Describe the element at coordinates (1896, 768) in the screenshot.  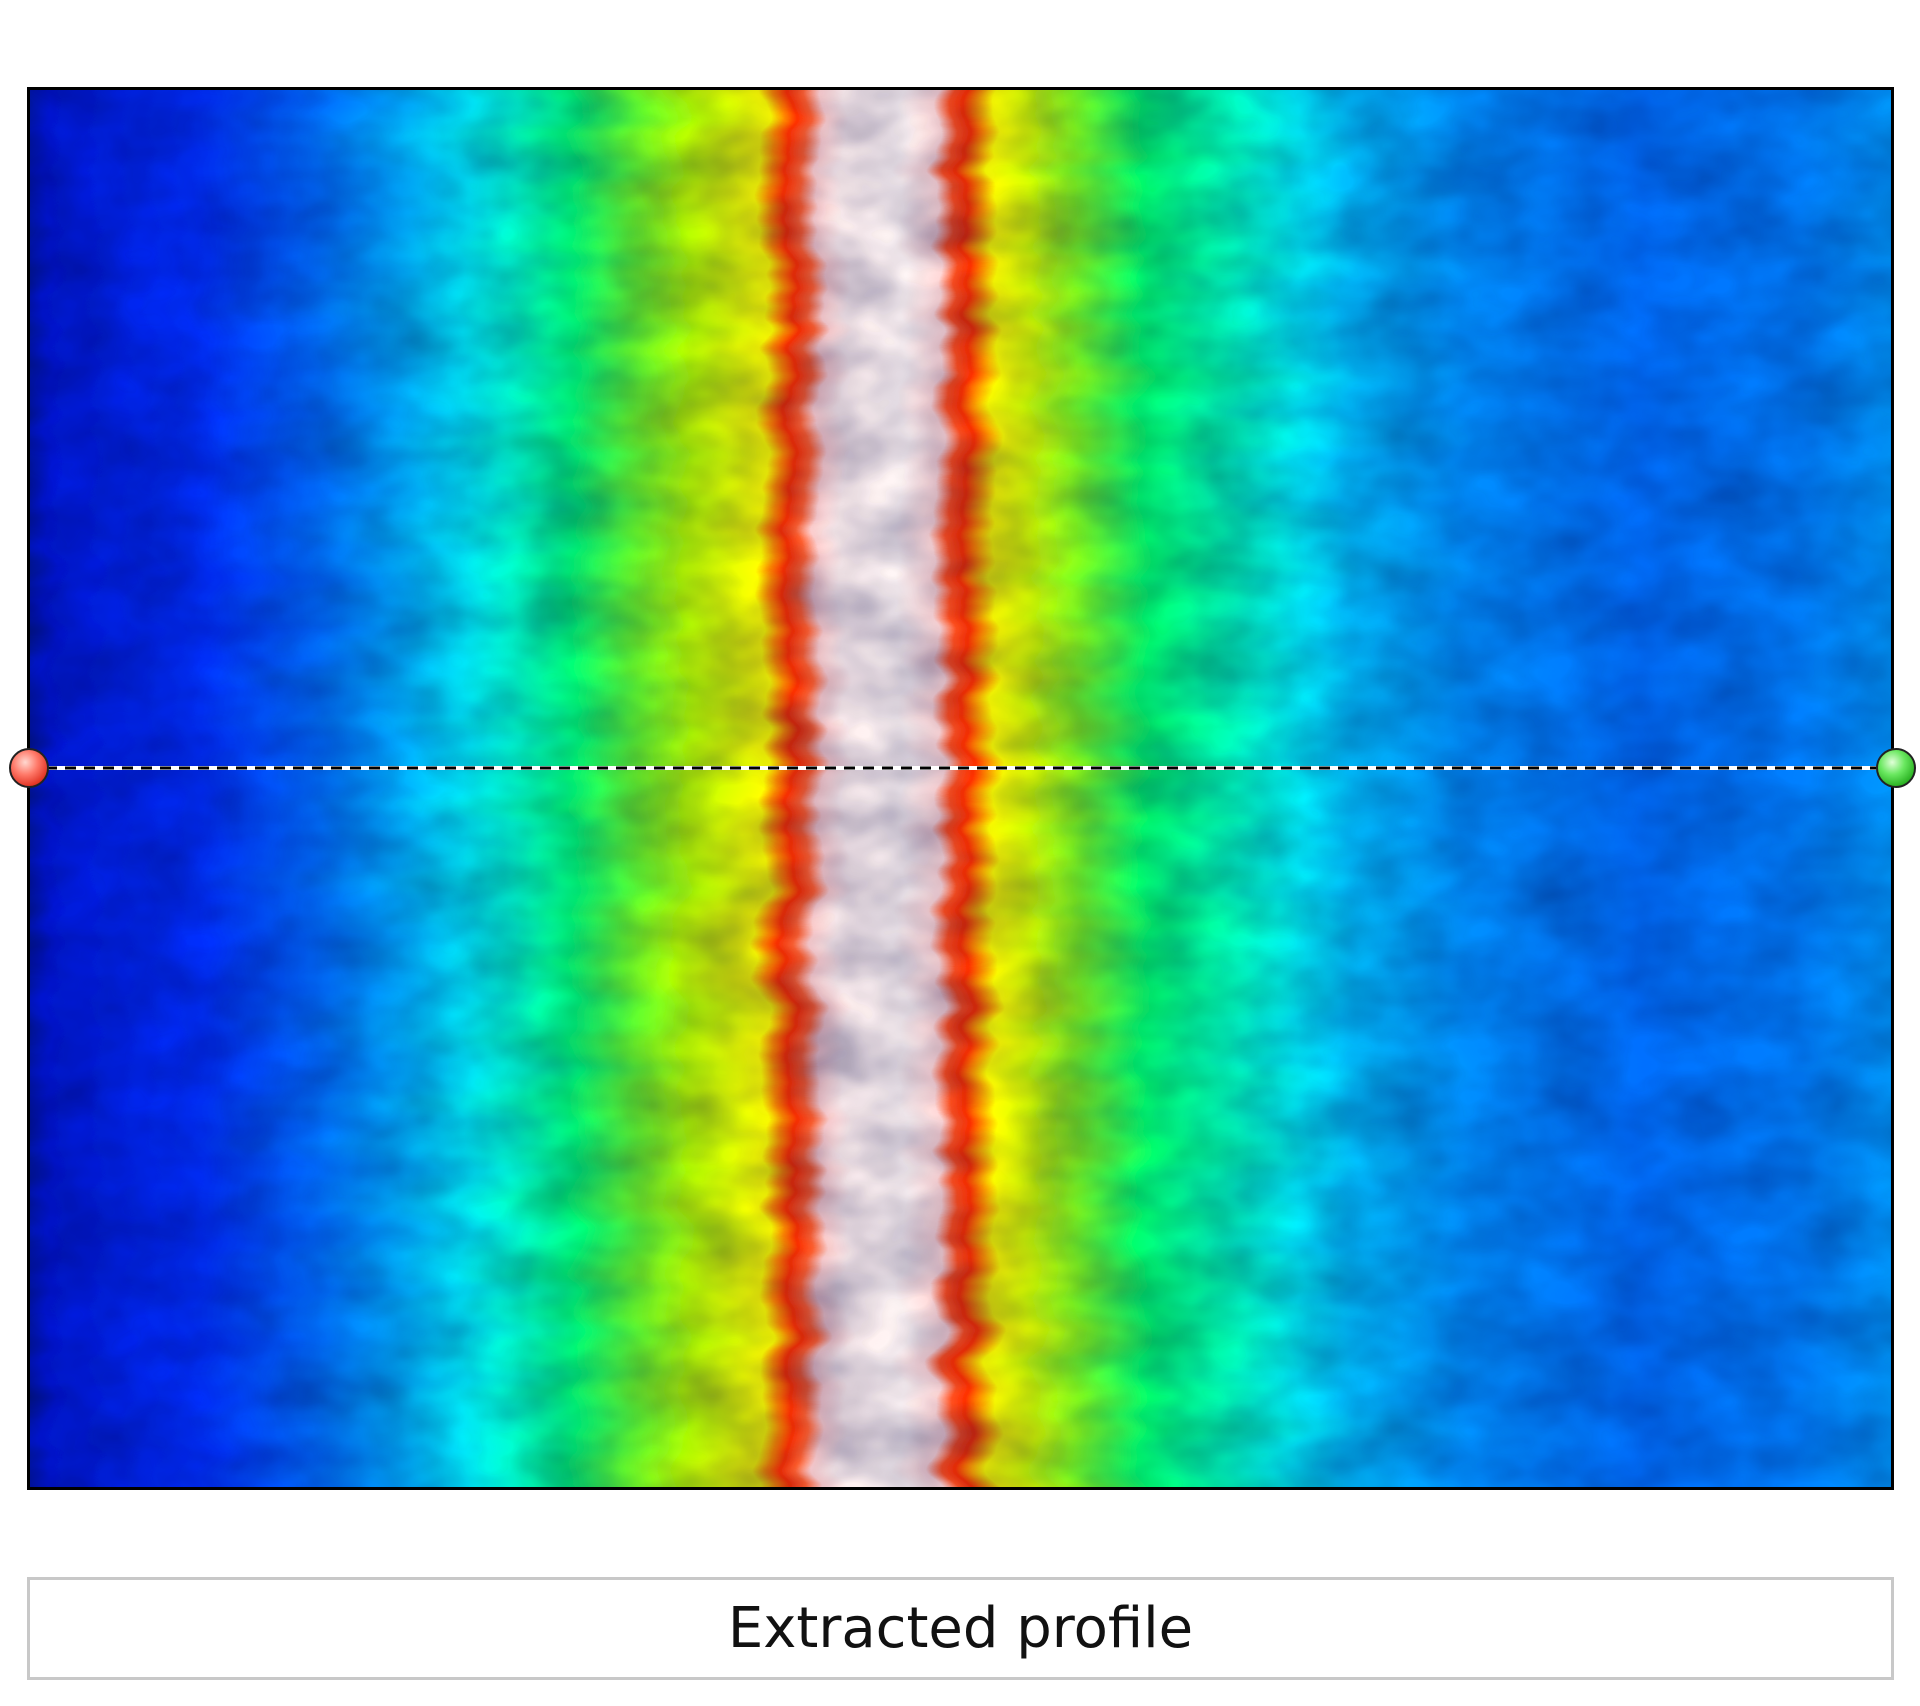
I see `end-handle-icon` at that location.